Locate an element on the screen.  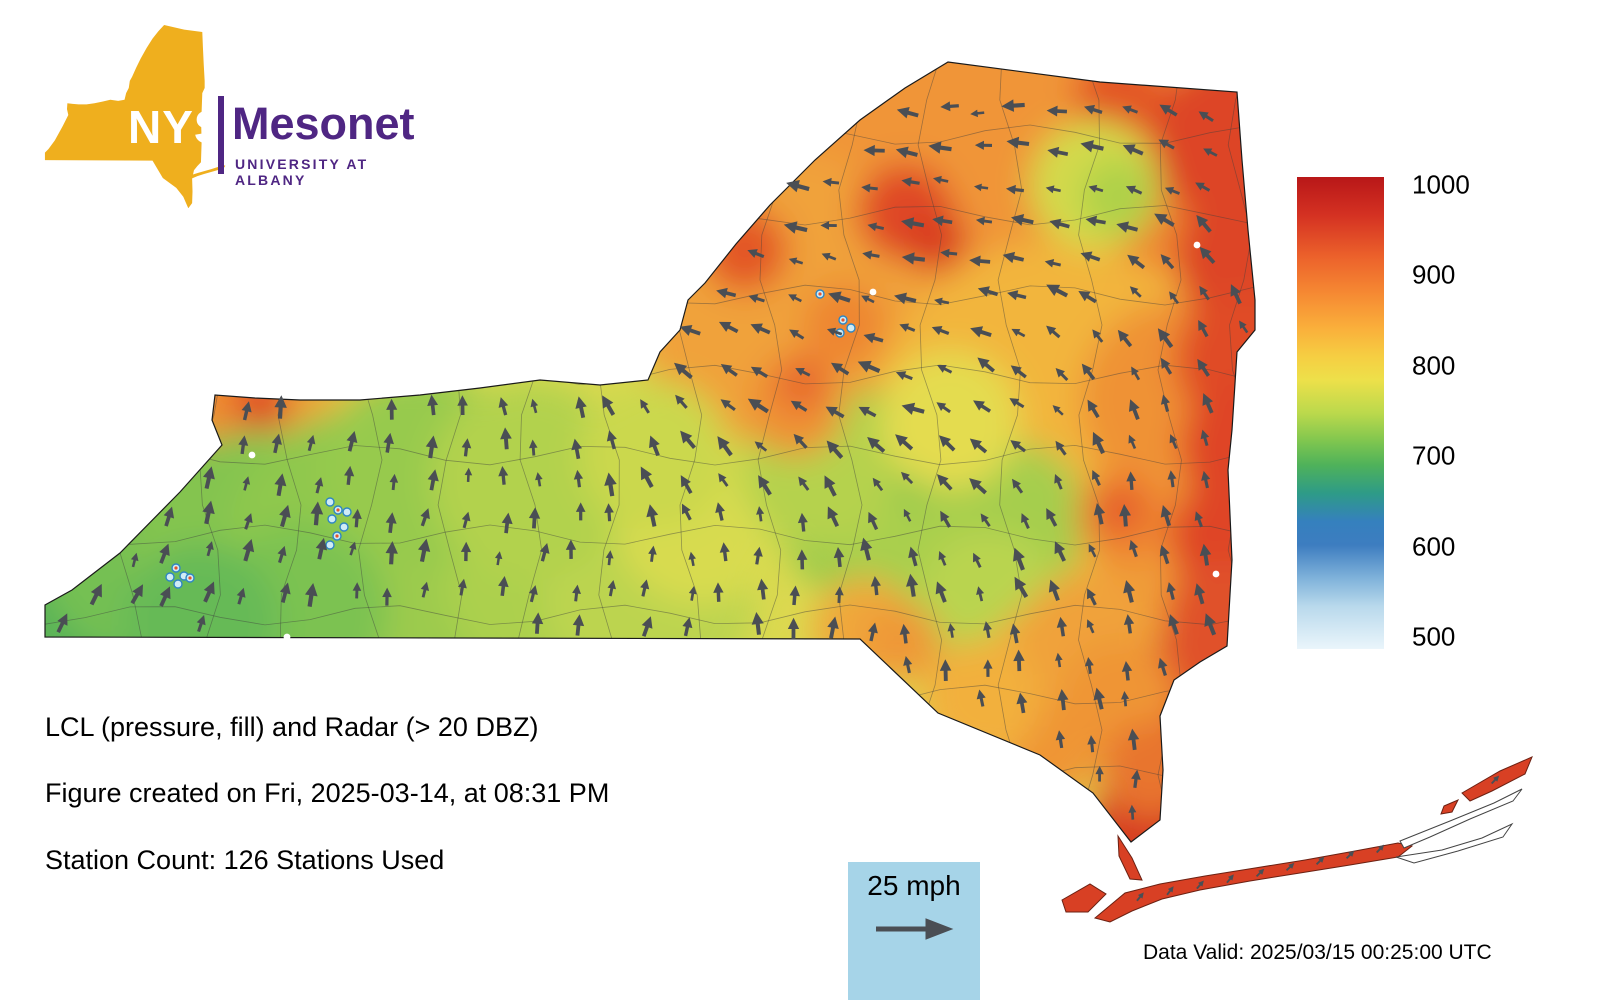
wind-reference-arrow-icon is located at coordinates (915, 929).